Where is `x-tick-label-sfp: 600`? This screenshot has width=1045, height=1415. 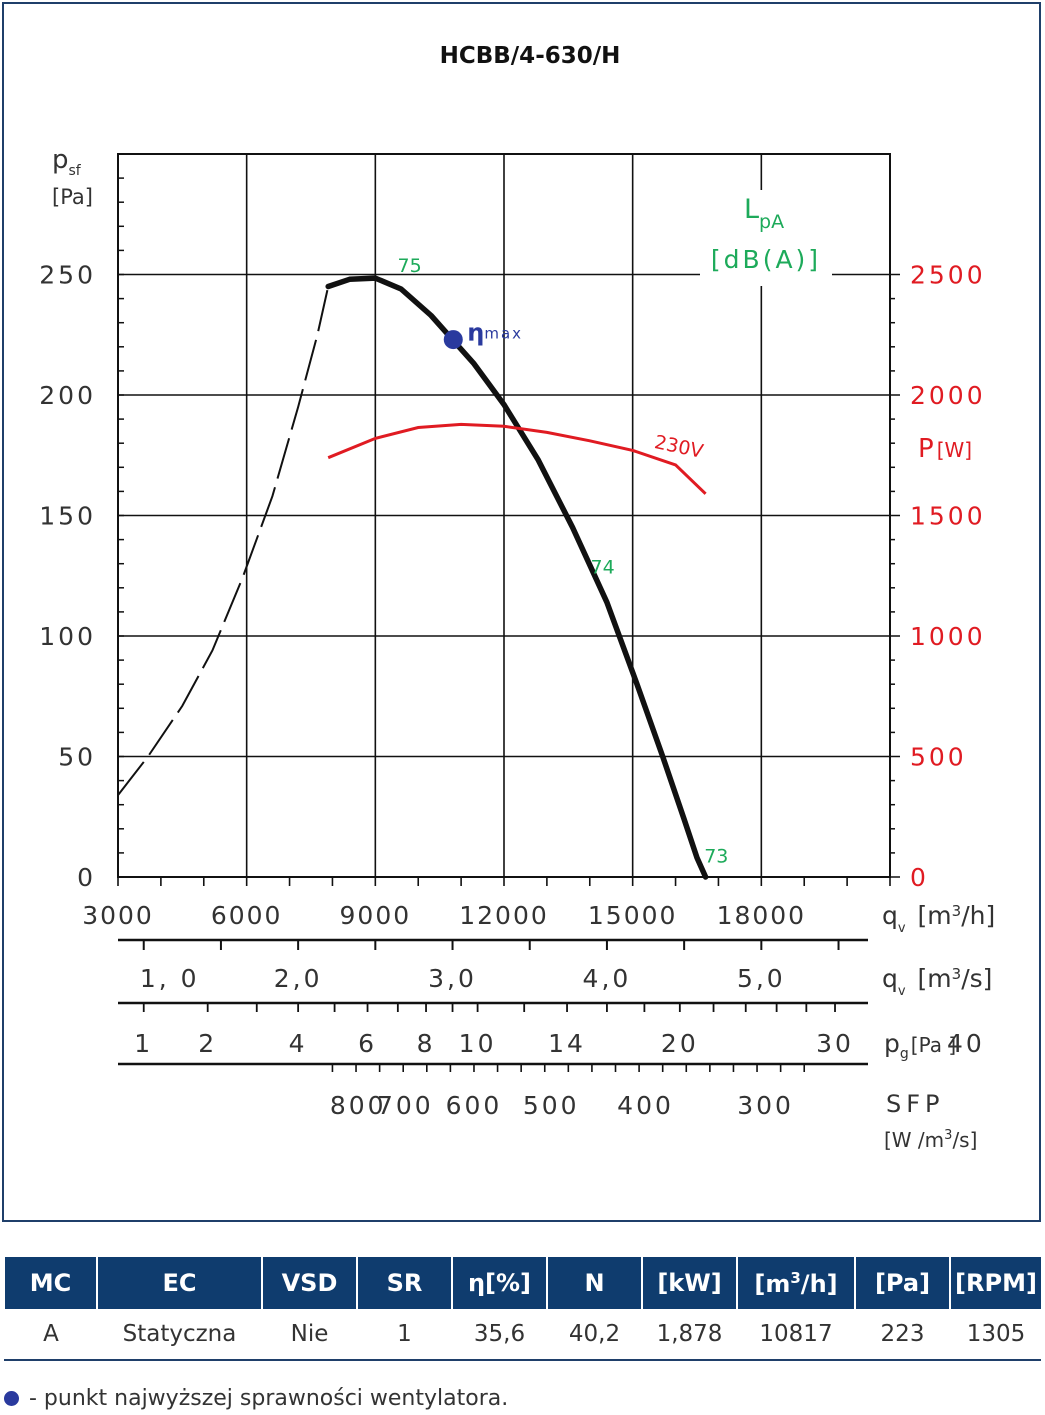 x-tick-label-sfp: 600 is located at coordinates (474, 1105).